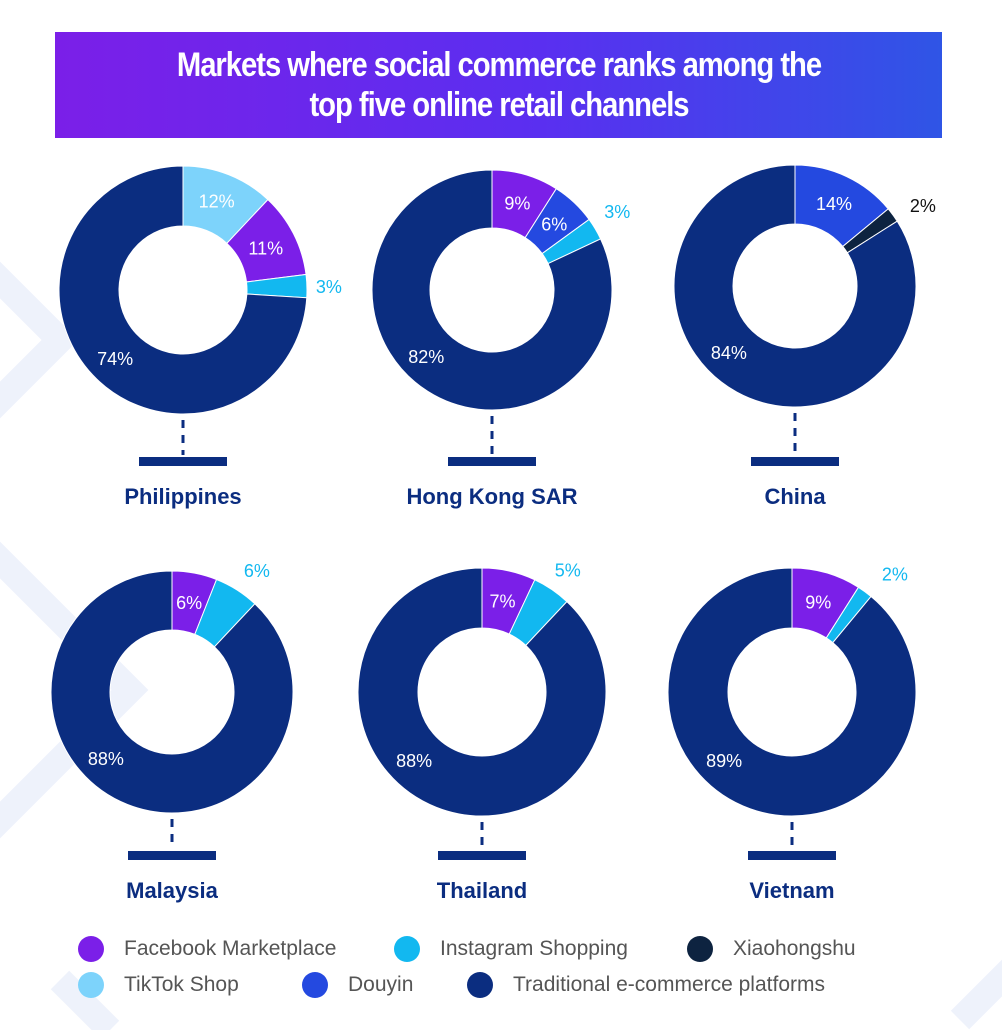 The width and height of the screenshot is (1002, 1030). What do you see at coordinates (182, 496) in the screenshot?
I see `country-label: Philippines` at bounding box center [182, 496].